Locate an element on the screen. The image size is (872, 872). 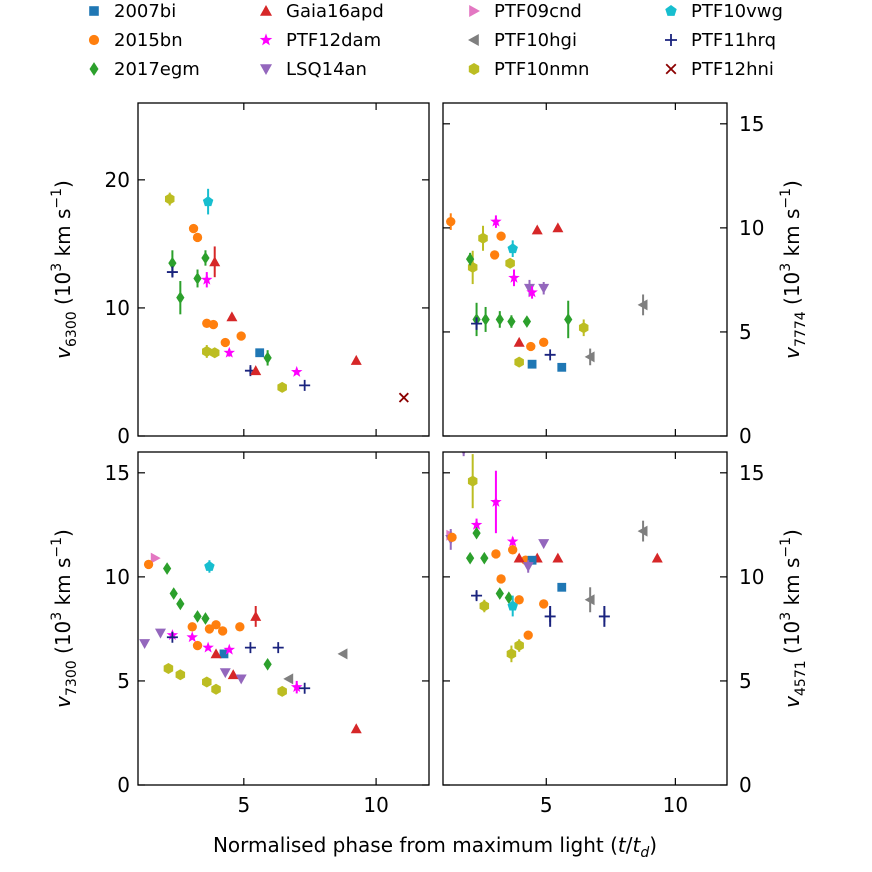
legend-label: PTF11hrq is located at coordinates (733, 40).